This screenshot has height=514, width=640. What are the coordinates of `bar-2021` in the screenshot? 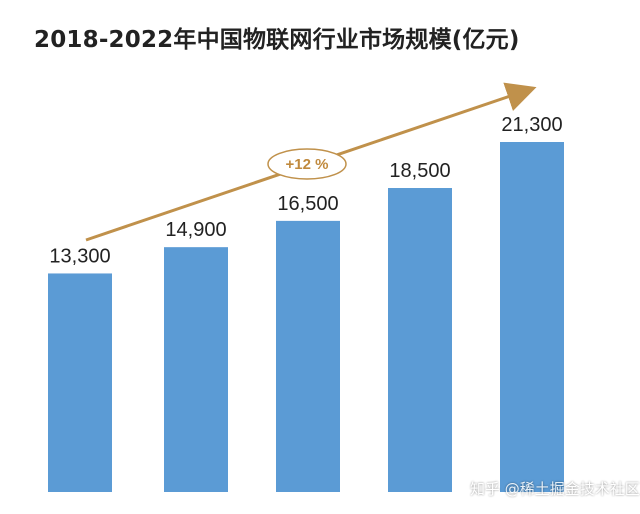 It's located at (420, 340).